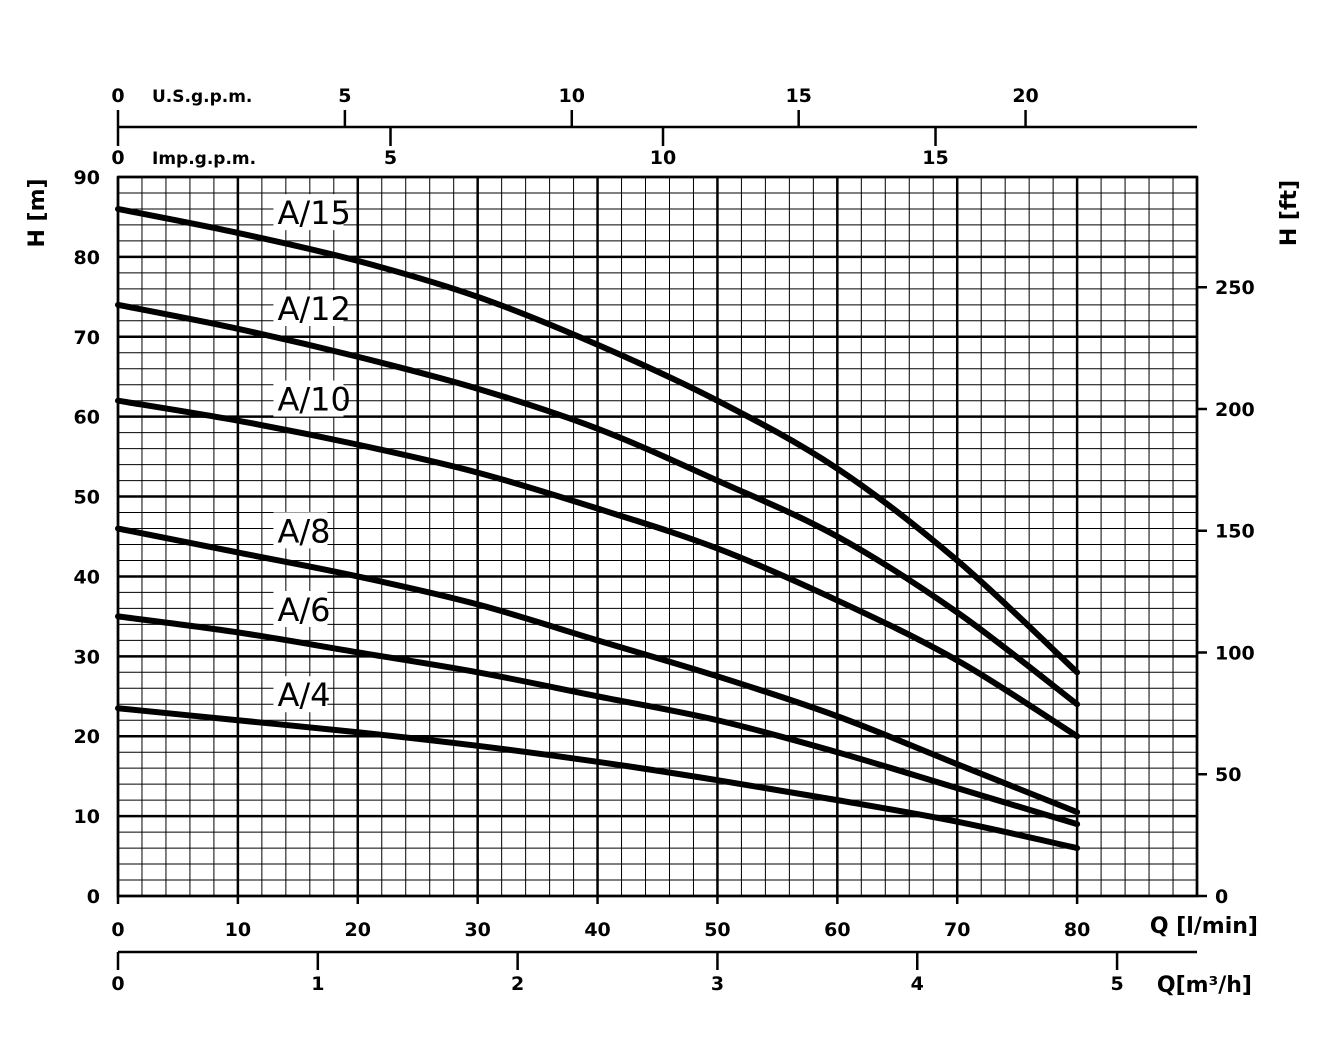 This screenshot has width=1322, height=1064. Describe the element at coordinates (117, 158) in the screenshot. I see `impgpm-tick-label: 0` at that location.